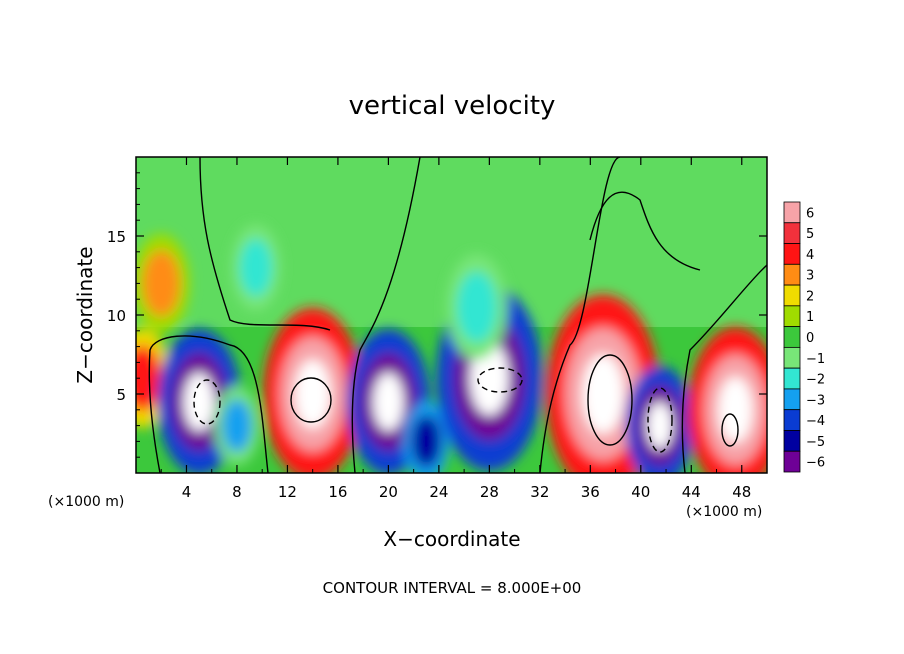 The image size is (904, 654). I want to click on colorbar: 6 5 4 3 2 1 0 −1 −2 −3 −4 −5 −6, so click(804, 337).